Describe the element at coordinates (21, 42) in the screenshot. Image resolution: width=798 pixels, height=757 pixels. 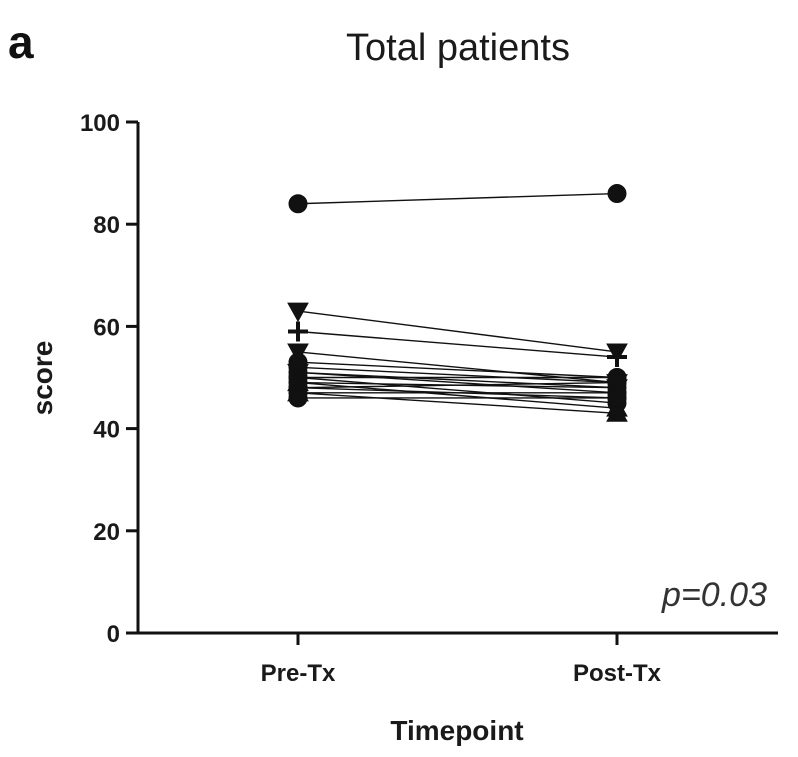
I see `panel-label: a` at that location.